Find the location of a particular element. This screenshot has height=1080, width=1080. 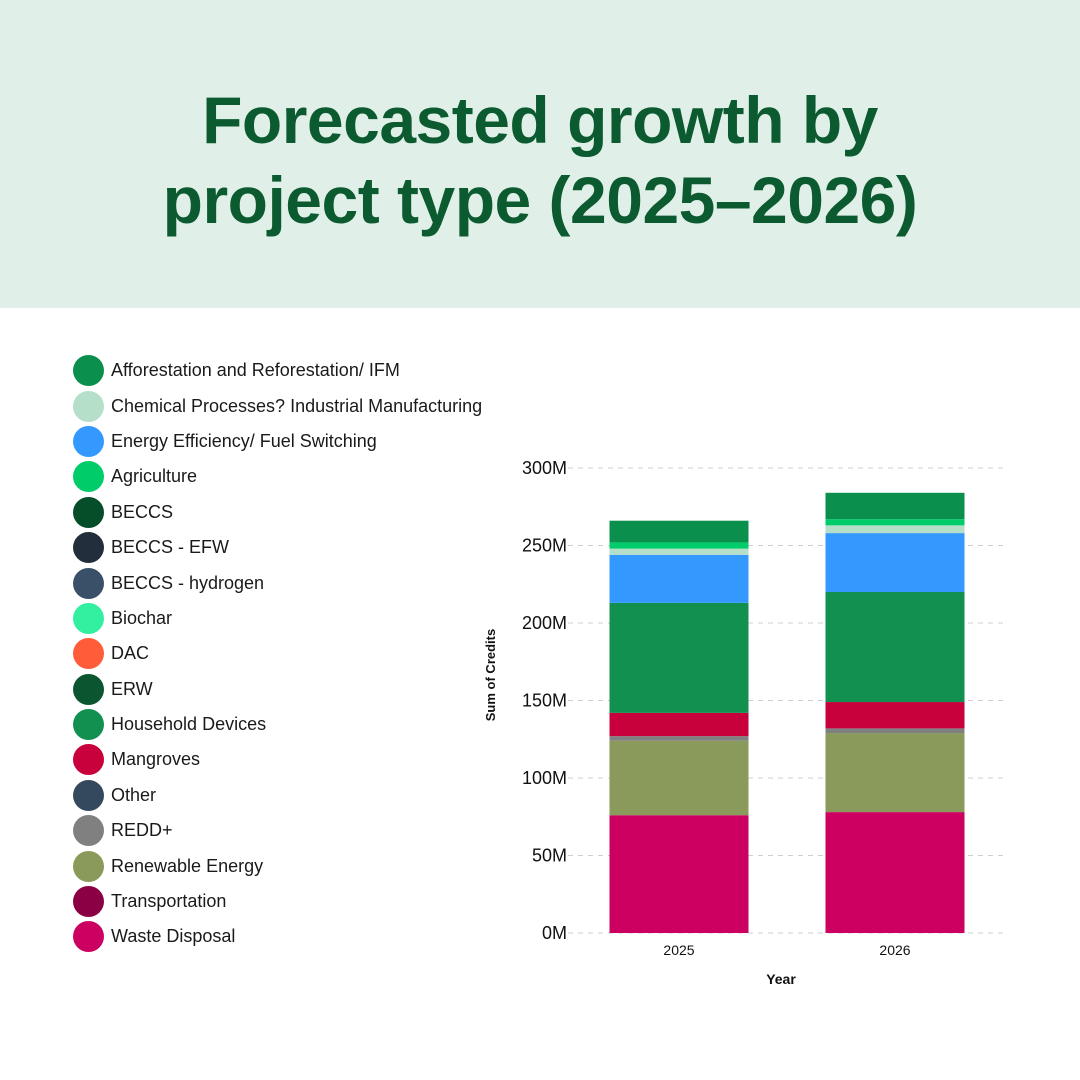

legend-item: BECCS is located at coordinates (303, 512).